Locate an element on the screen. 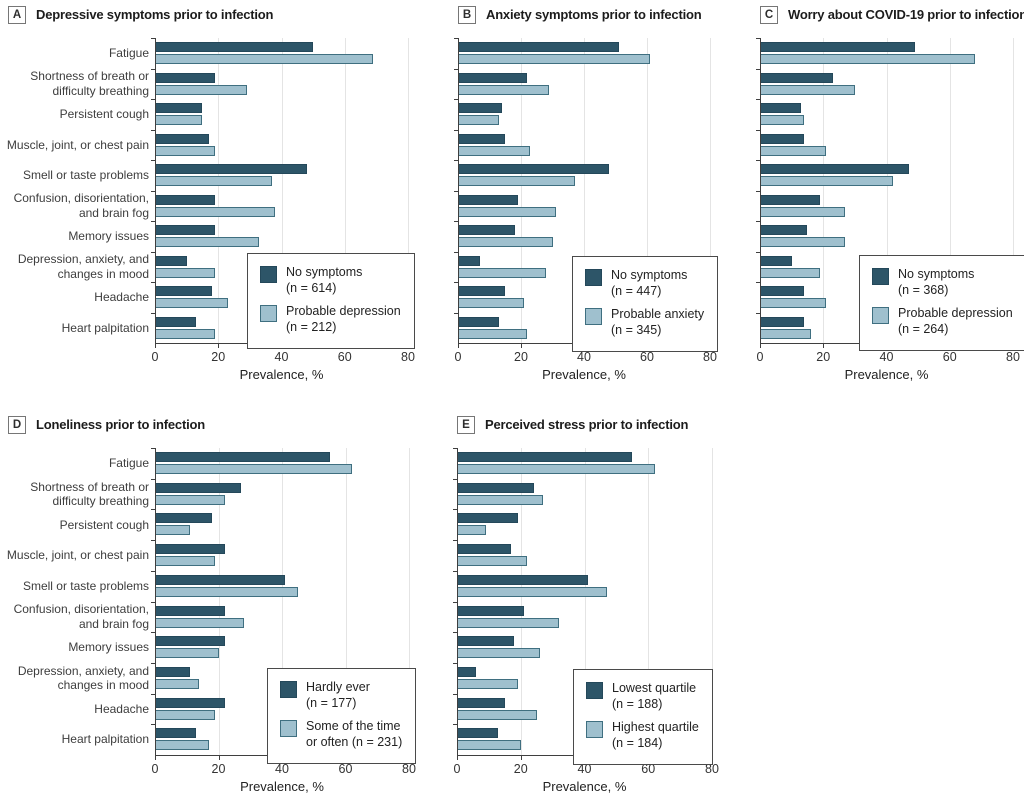 The image size is (1024, 804). category-label-line: Smell or taste problems is located at coordinates (85, 585).